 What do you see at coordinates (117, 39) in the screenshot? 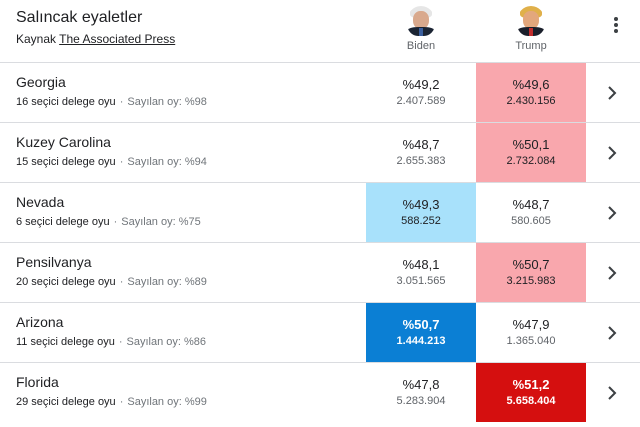
I see `source-link: The Associated Press` at bounding box center [117, 39].